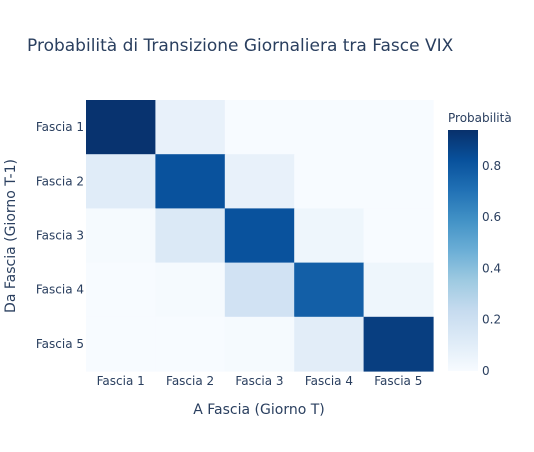 The height and width of the screenshot is (452, 534). I want to click on colorbar-tick-label: 0.2, so click(491, 320).